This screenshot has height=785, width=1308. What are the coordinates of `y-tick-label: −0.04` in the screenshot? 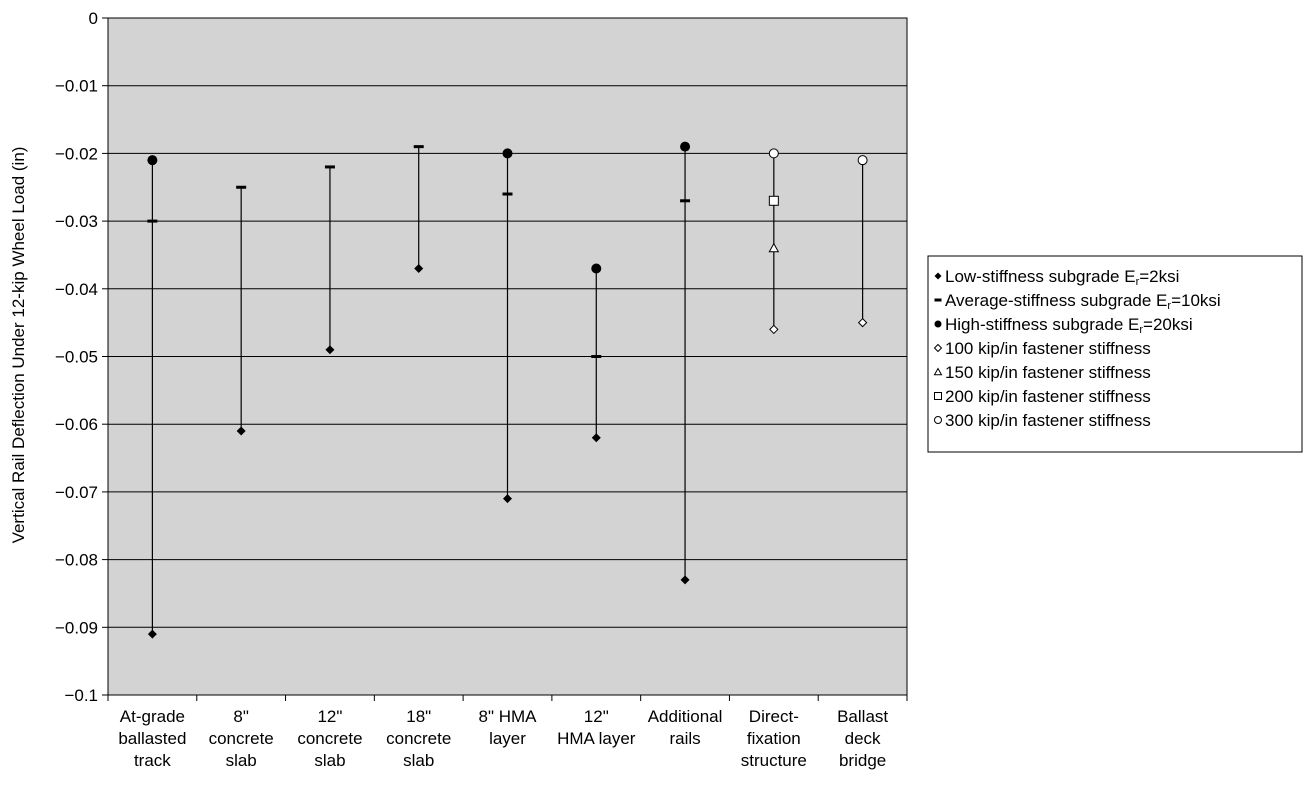 It's located at (76, 289).